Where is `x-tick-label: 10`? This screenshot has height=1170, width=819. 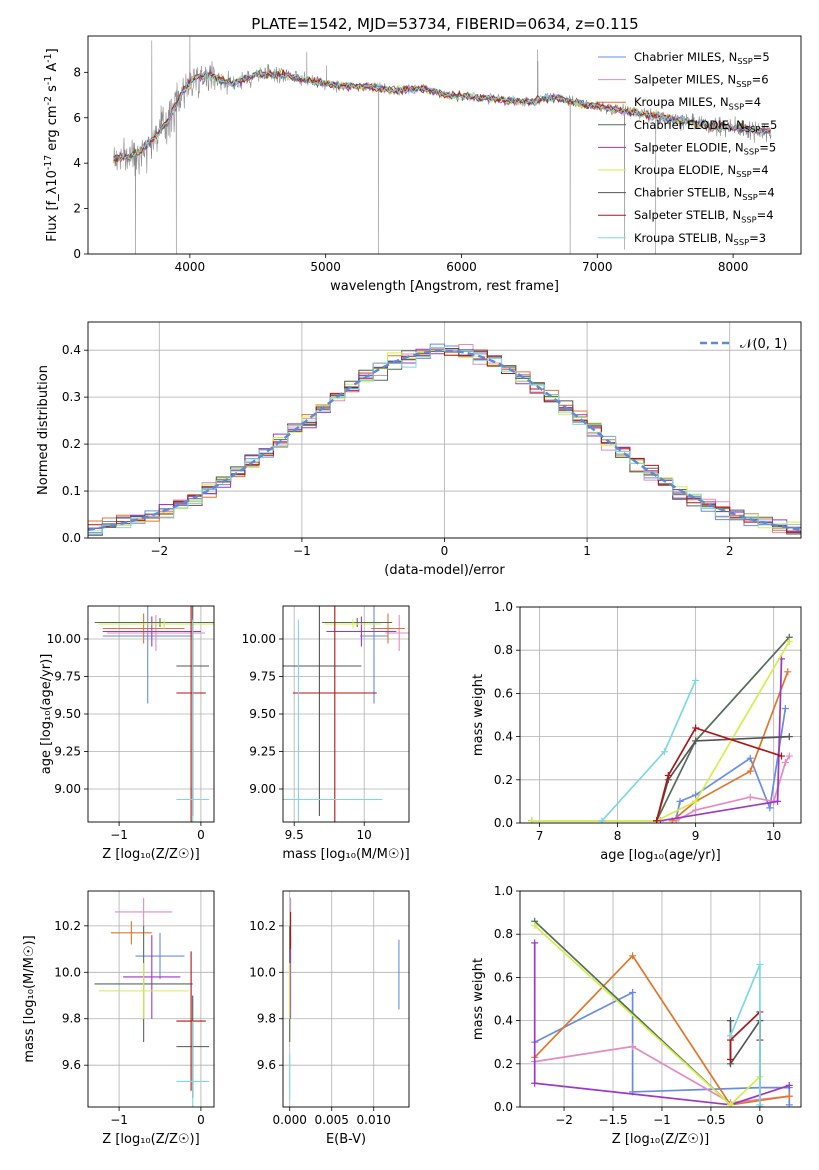
x-tick-label: 10 is located at coordinates (364, 835).